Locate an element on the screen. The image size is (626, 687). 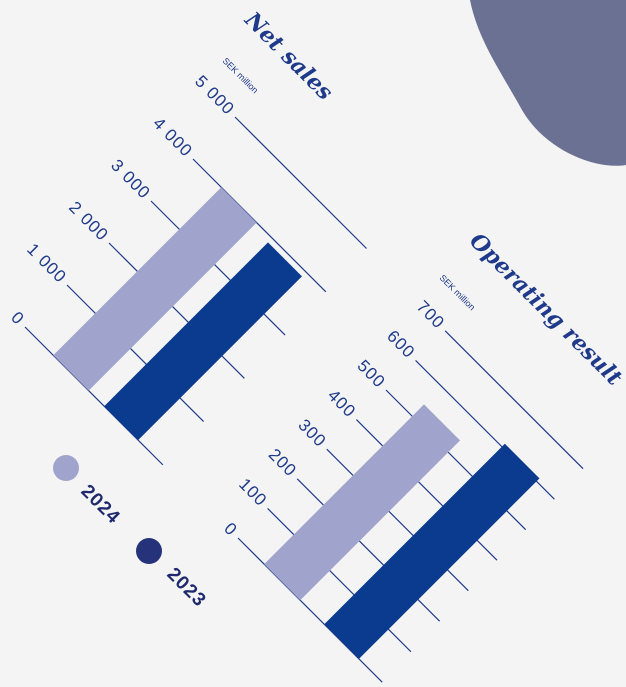
y-tick-label: 400 is located at coordinates (342, 404).